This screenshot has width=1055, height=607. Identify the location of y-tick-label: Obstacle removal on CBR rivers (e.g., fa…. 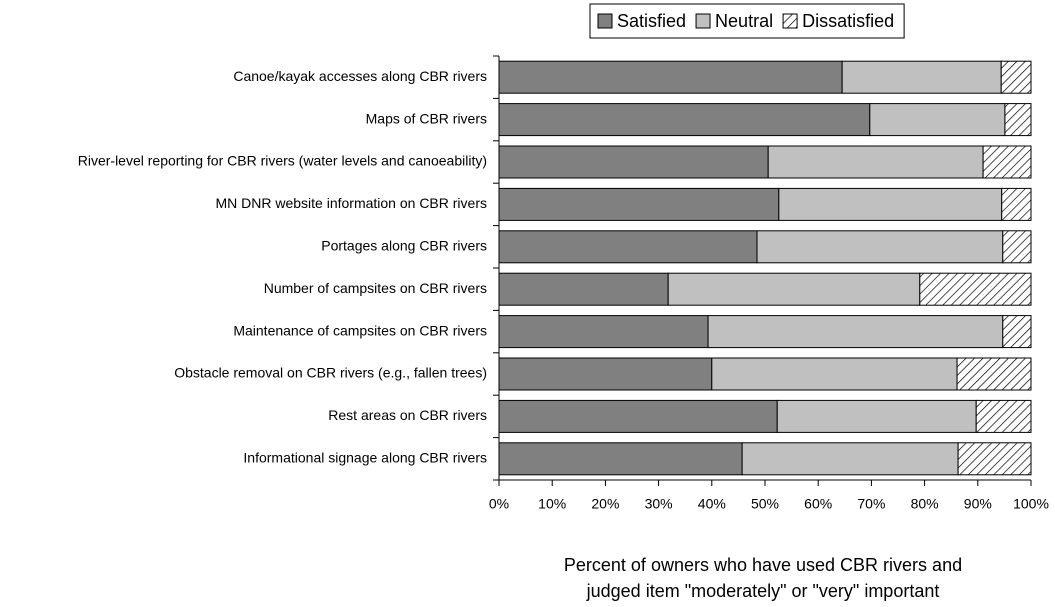
(330, 373).